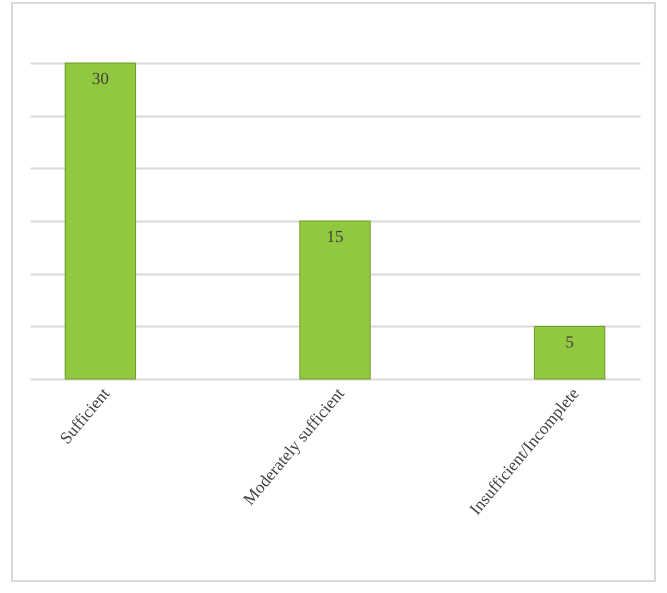  Describe the element at coordinates (100, 78) in the screenshot. I see `data-label: 30` at that location.